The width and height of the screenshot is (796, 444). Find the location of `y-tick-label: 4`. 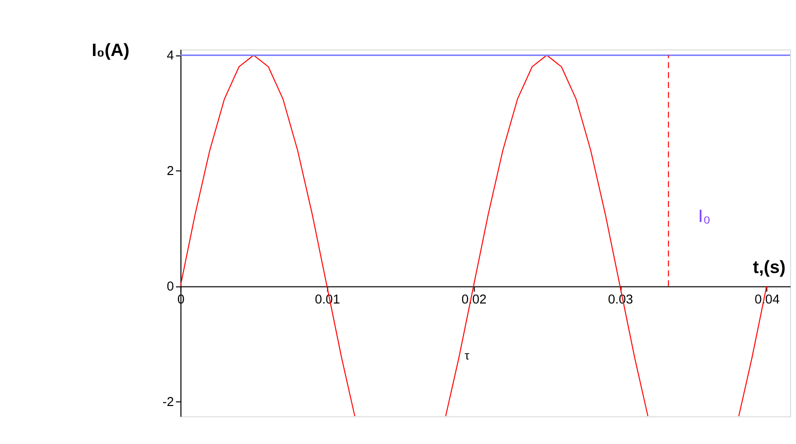

y-tick-label: 4 is located at coordinates (170, 55).